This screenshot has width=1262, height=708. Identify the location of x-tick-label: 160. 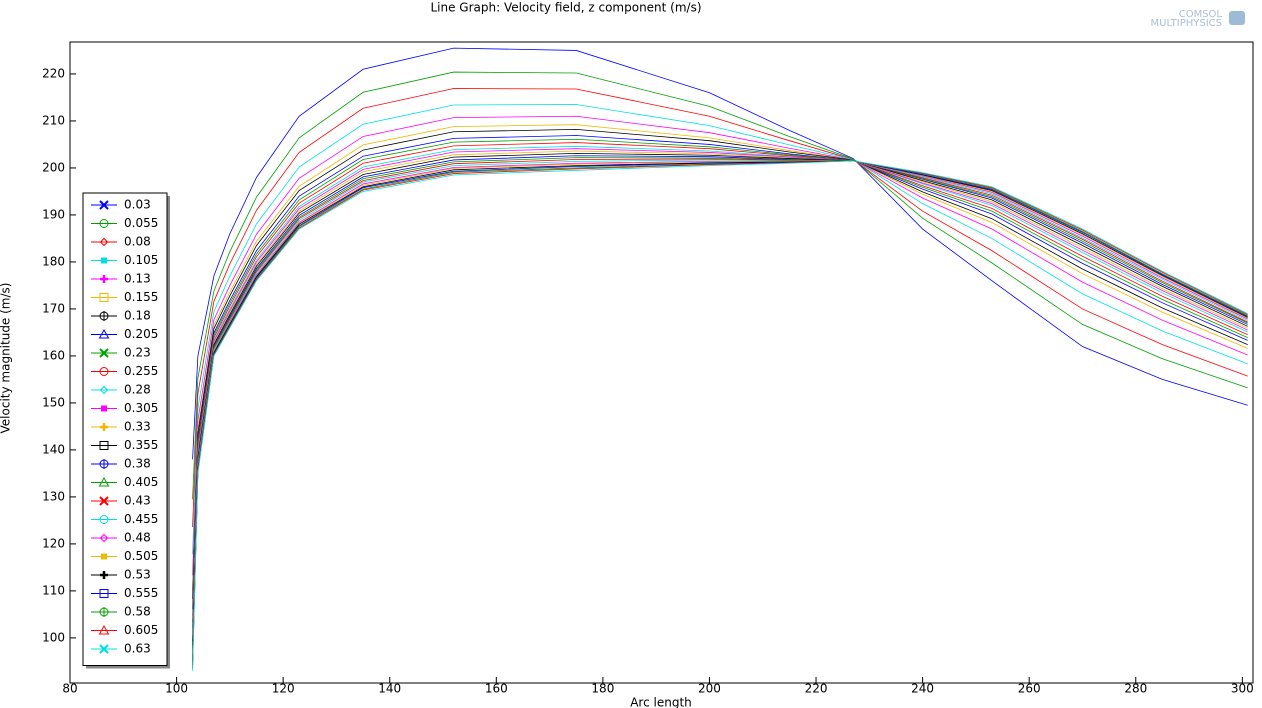
(496, 689).